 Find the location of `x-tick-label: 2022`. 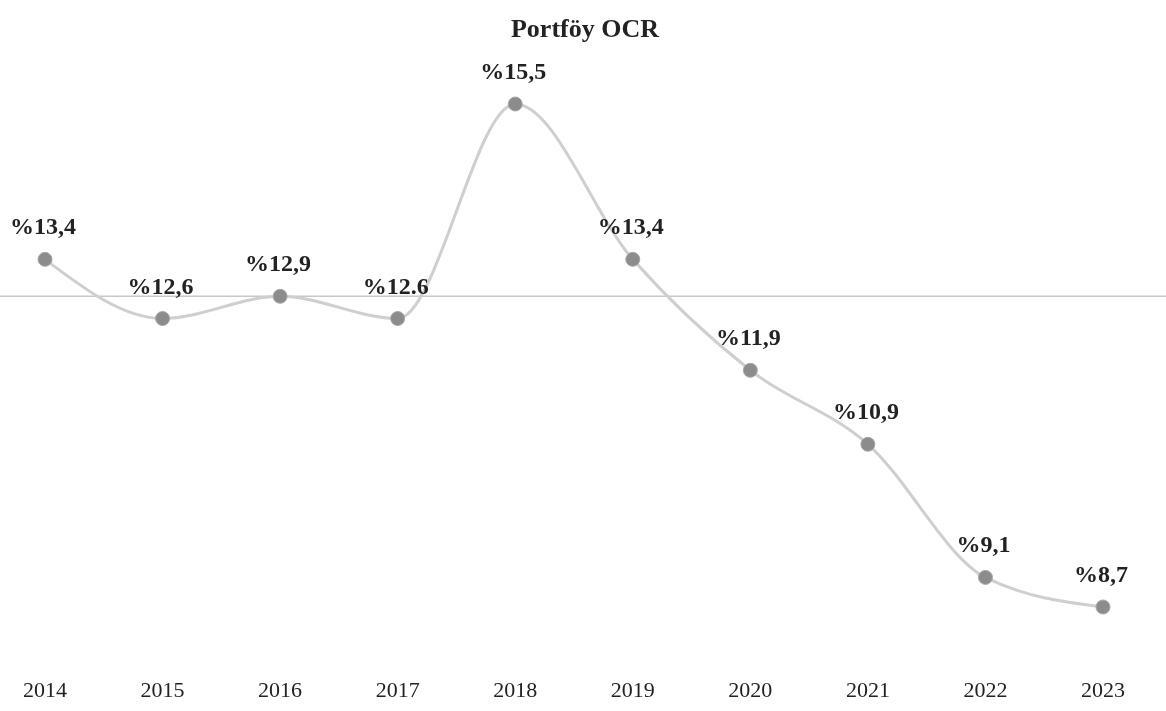

x-tick-label: 2022 is located at coordinates (985, 689).